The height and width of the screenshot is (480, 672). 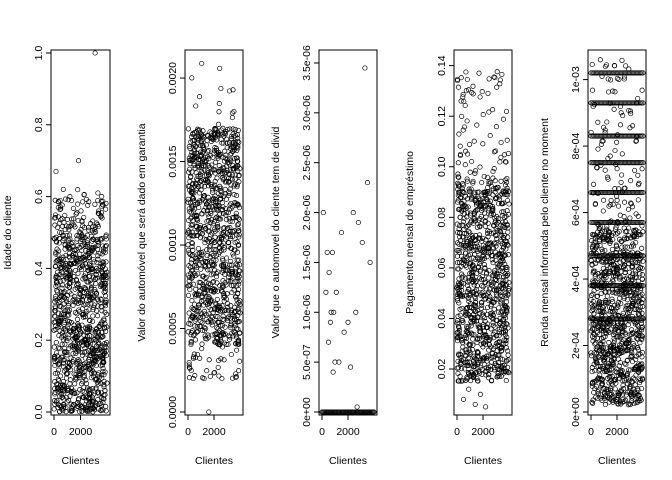 What do you see at coordinates (348, 461) in the screenshot?
I see `x-axis-label: Clientes` at bounding box center [348, 461].